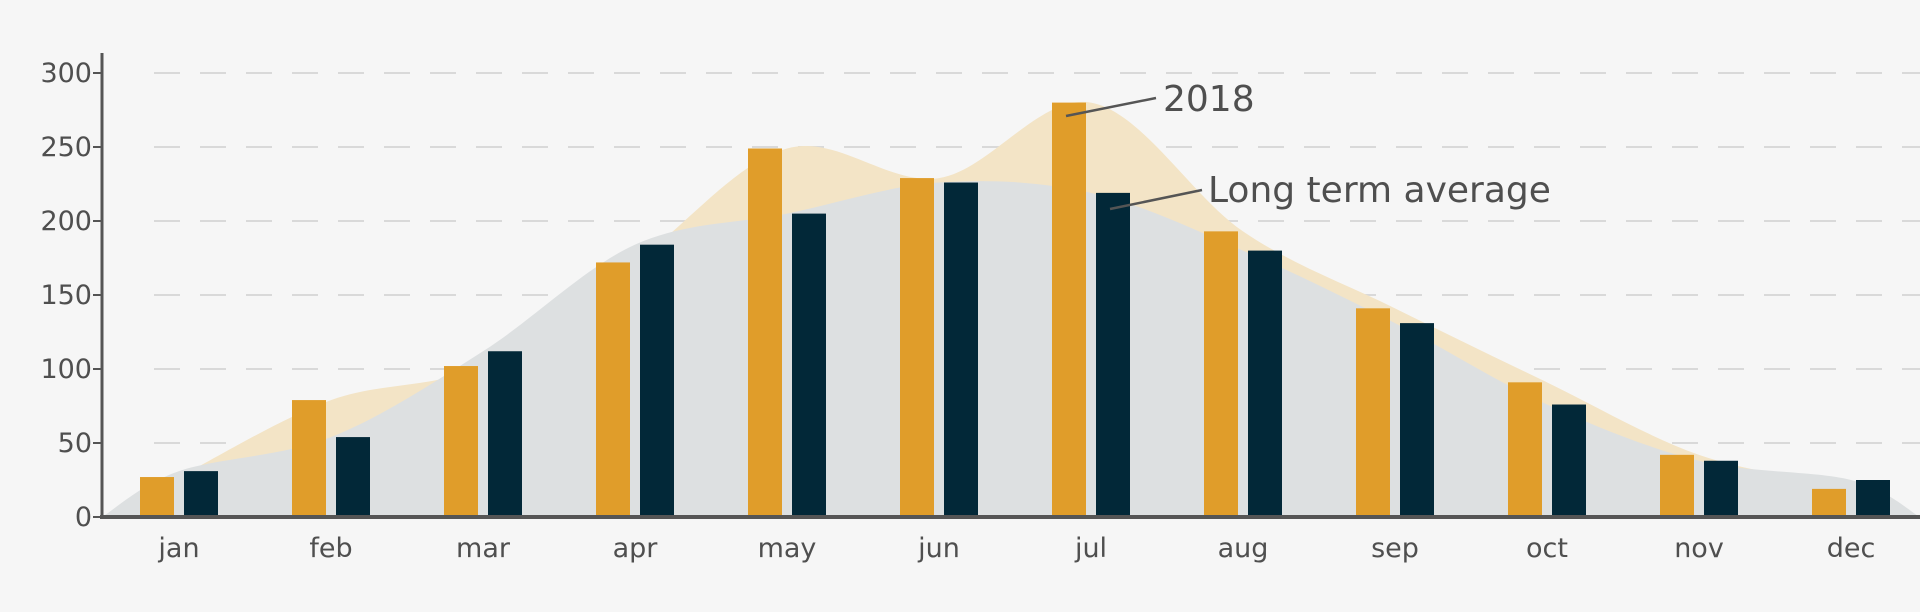  Describe the element at coordinates (1829, 502) in the screenshot. I see `bar-2018-dec` at that location.